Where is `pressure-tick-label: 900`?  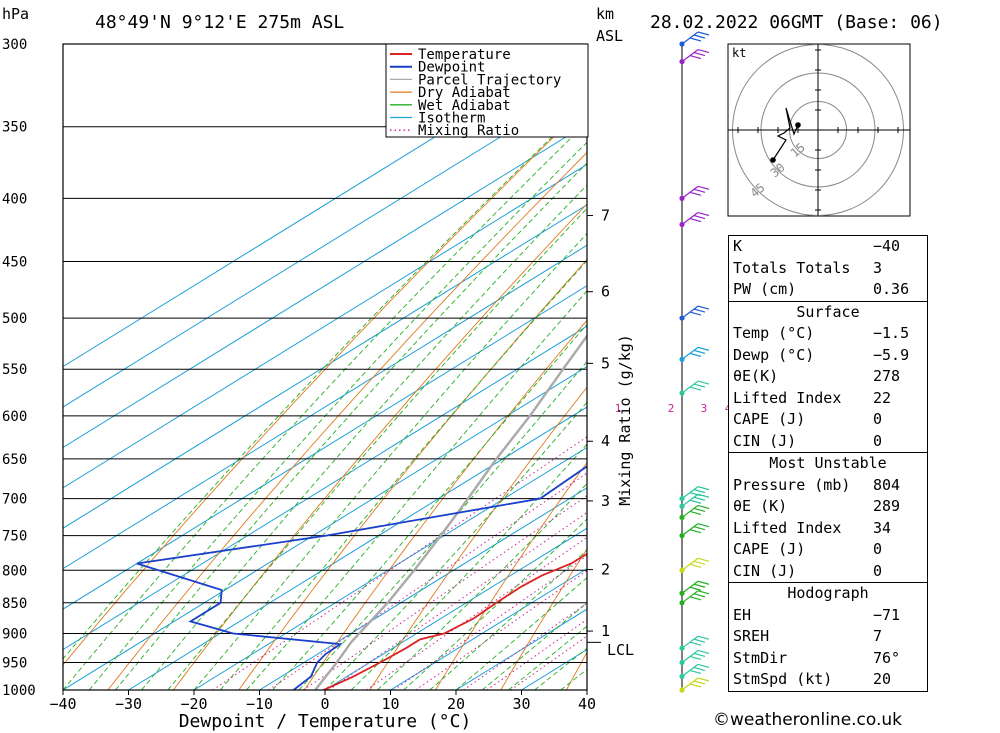
pressure-tick-label: 900 is located at coordinates (14, 634).